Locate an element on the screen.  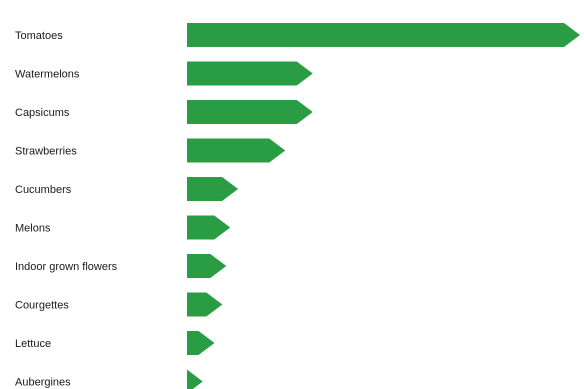
category-label-strawberries: Strawberries is located at coordinates (46, 152).